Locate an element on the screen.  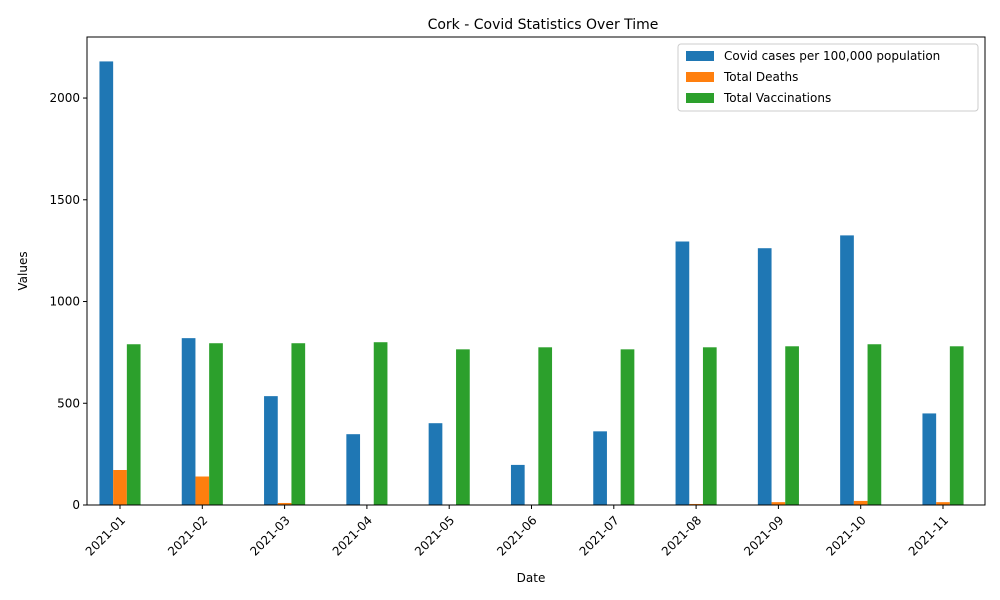
y-tick-label: 1500 is located at coordinates (64, 200).